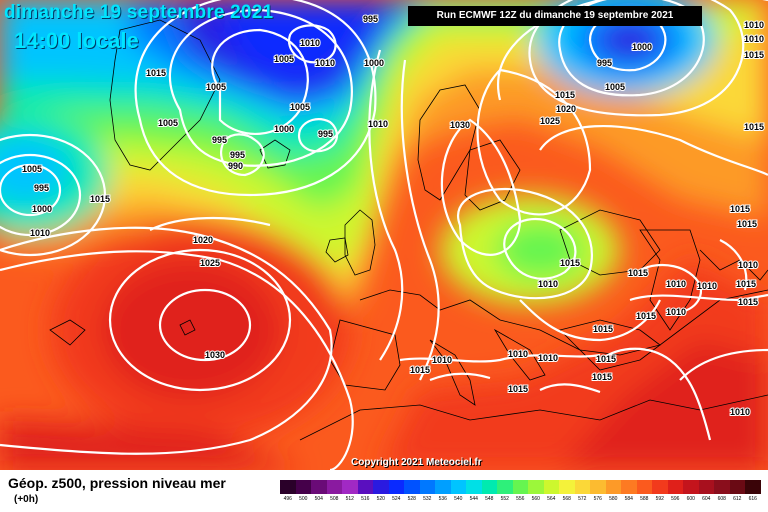 The image size is (768, 512). Describe the element at coordinates (416, 462) in the screenshot. I see `copyright-text: Copyright 2021 Meteociel.fr` at that location.